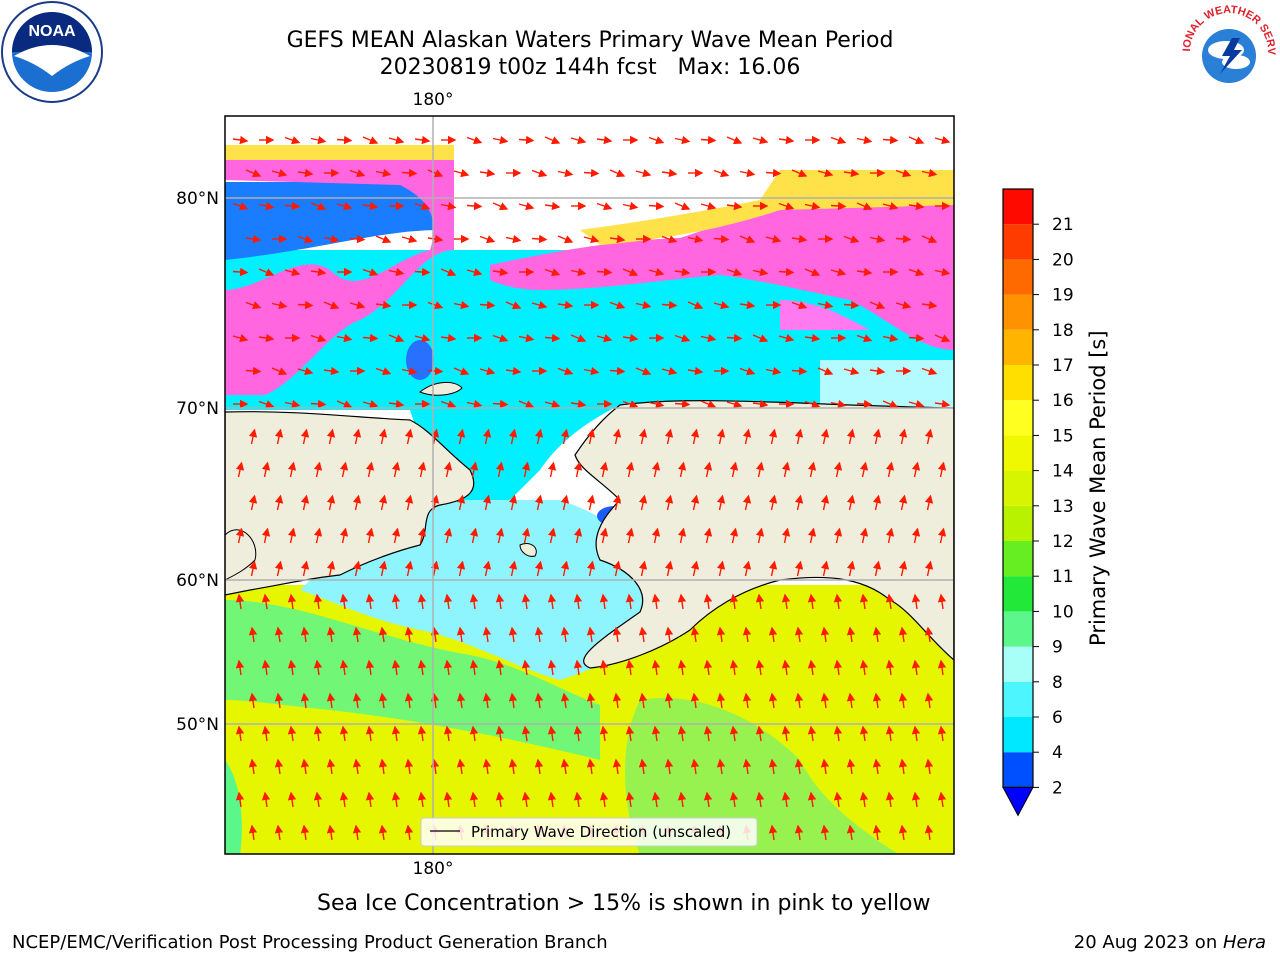  I want to click on colorbar-tick-label: 17, so click(1063, 366).